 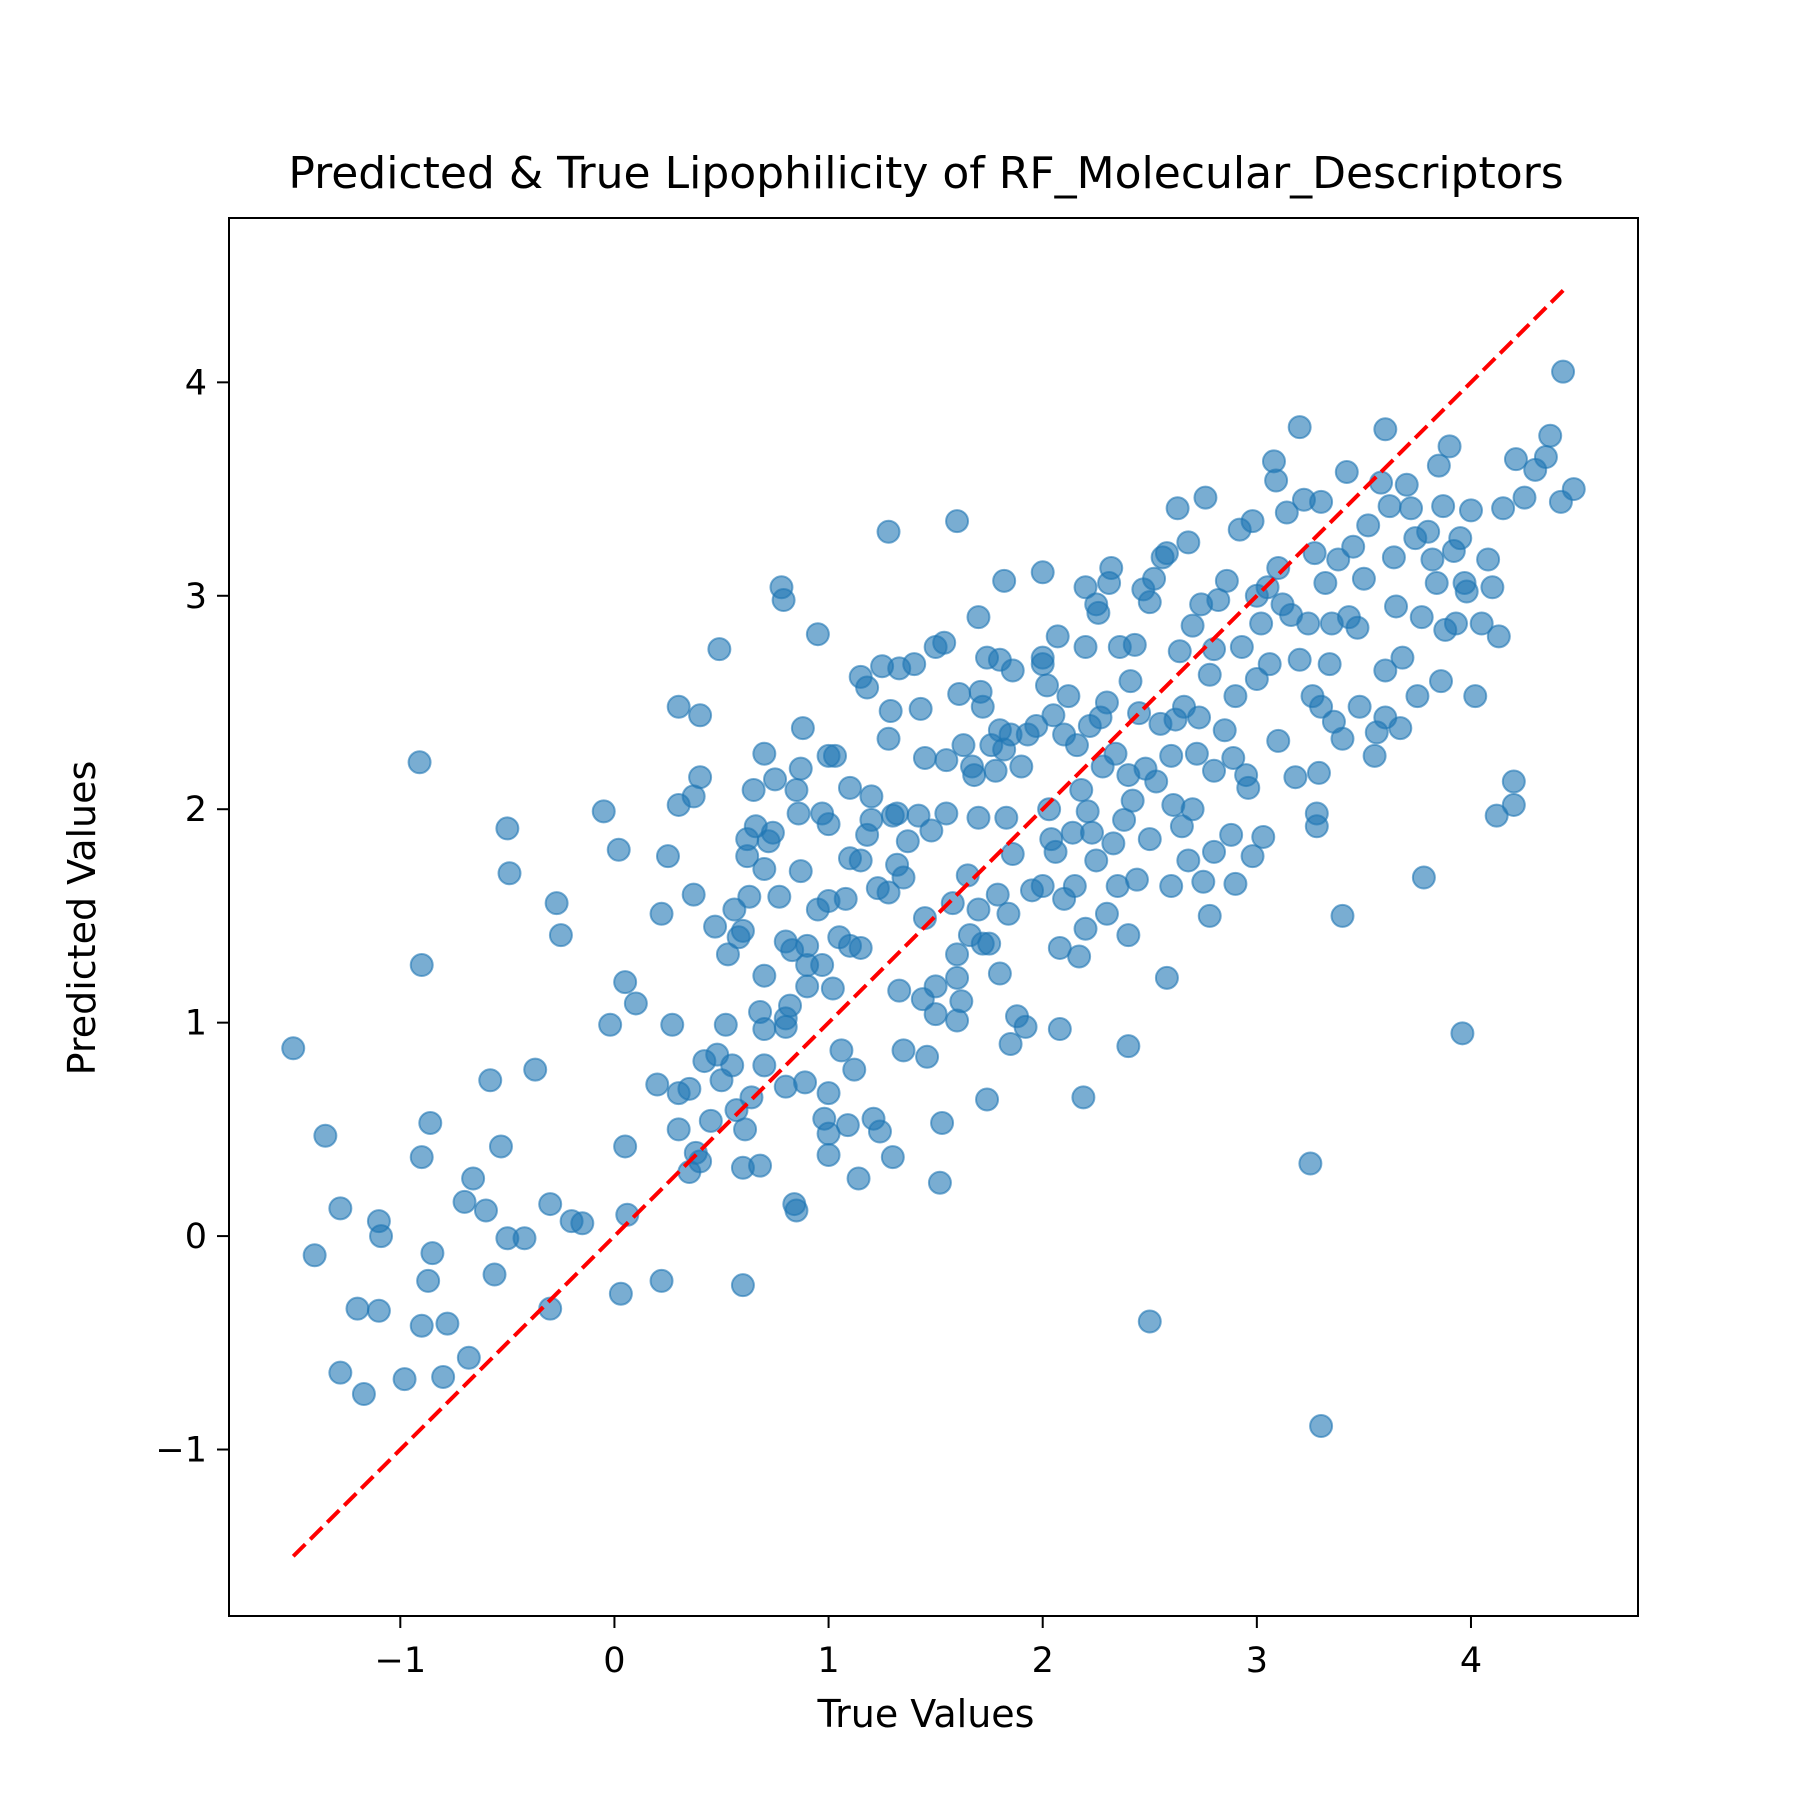 What do you see at coordinates (1471, 1661) in the screenshot?
I see `x-tick-label: 4` at bounding box center [1471, 1661].